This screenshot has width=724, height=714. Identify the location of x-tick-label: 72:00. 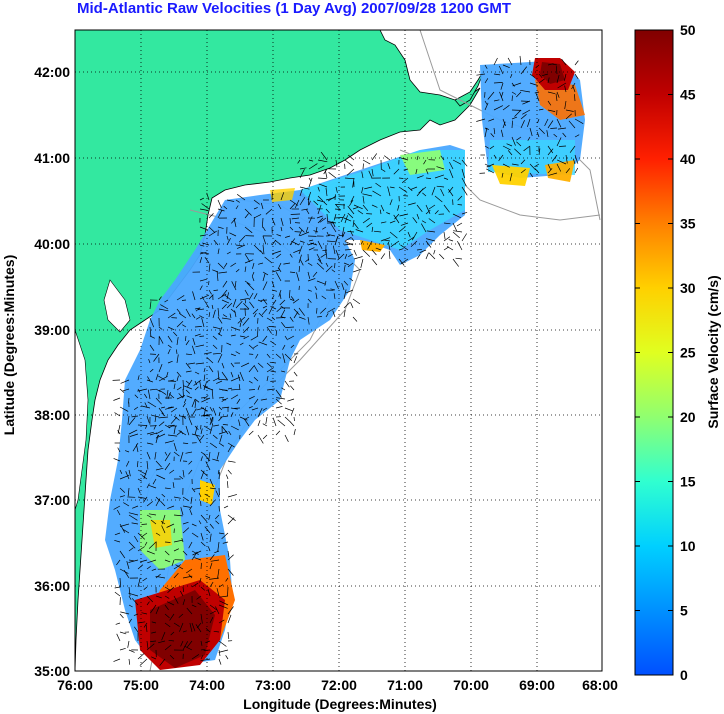
(339, 685).